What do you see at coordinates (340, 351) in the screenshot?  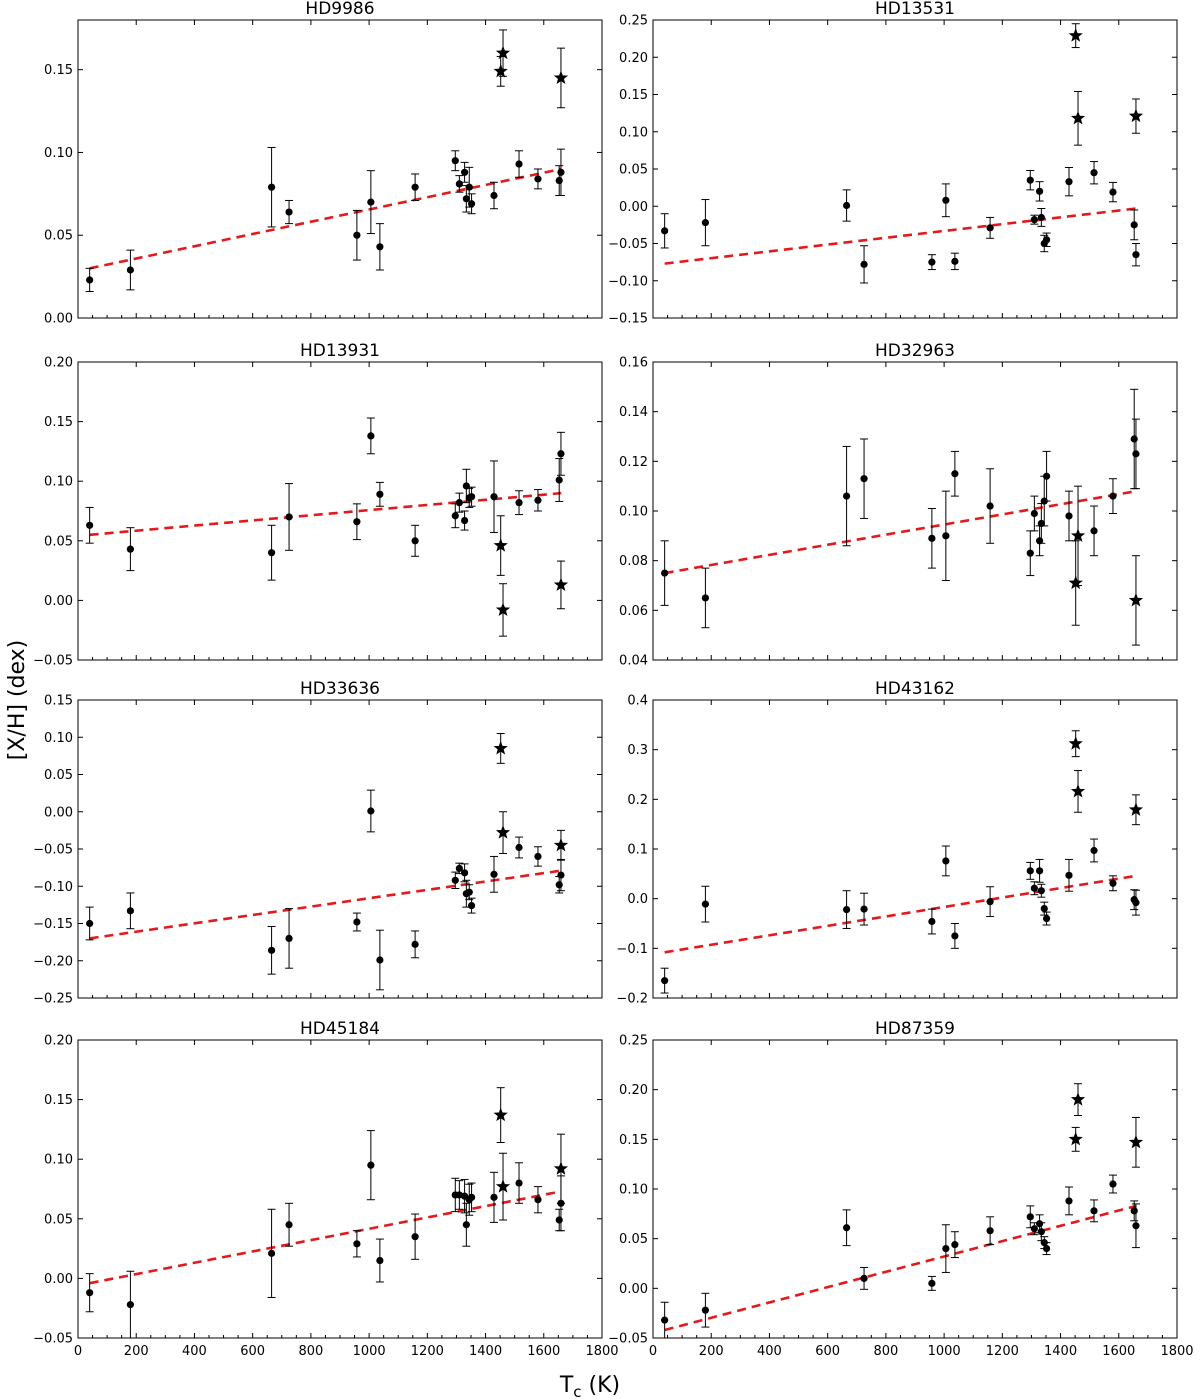 I see `panel-title: HD13931` at bounding box center [340, 351].